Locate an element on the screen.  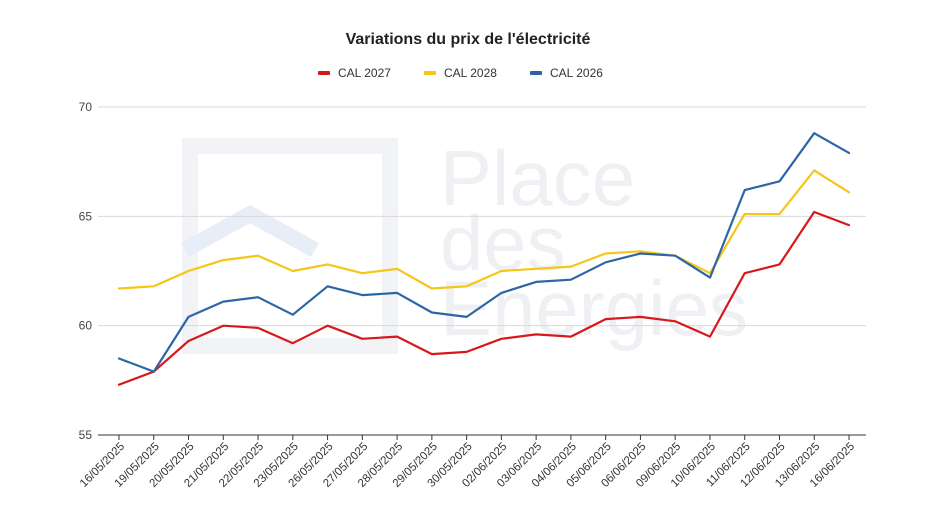
y-tick-label: 60 is located at coordinates (86, 326).